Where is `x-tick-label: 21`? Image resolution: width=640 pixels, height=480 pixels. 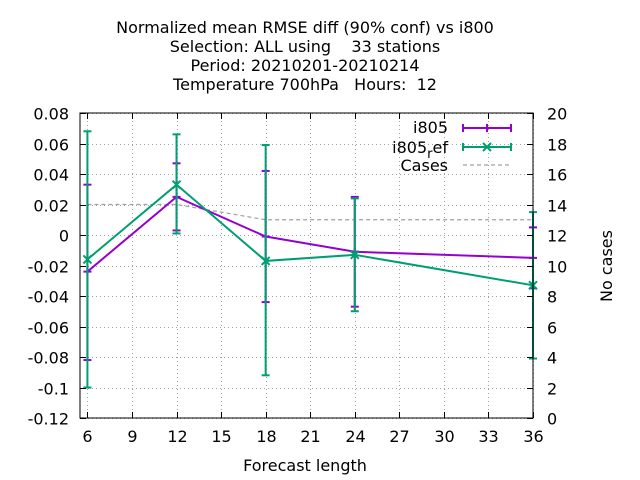
x-tick-label: 21 is located at coordinates (310, 436).